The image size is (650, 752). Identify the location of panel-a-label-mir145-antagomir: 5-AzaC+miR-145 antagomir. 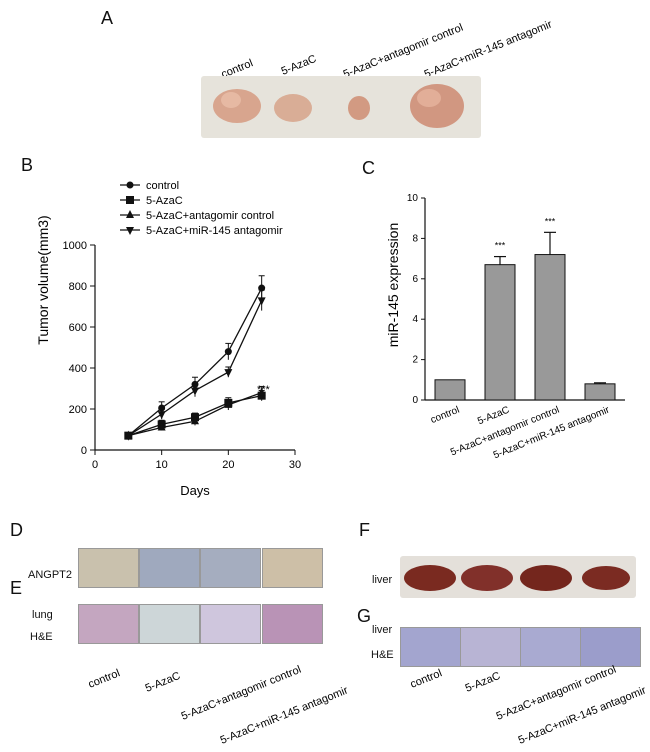
(488, 49).